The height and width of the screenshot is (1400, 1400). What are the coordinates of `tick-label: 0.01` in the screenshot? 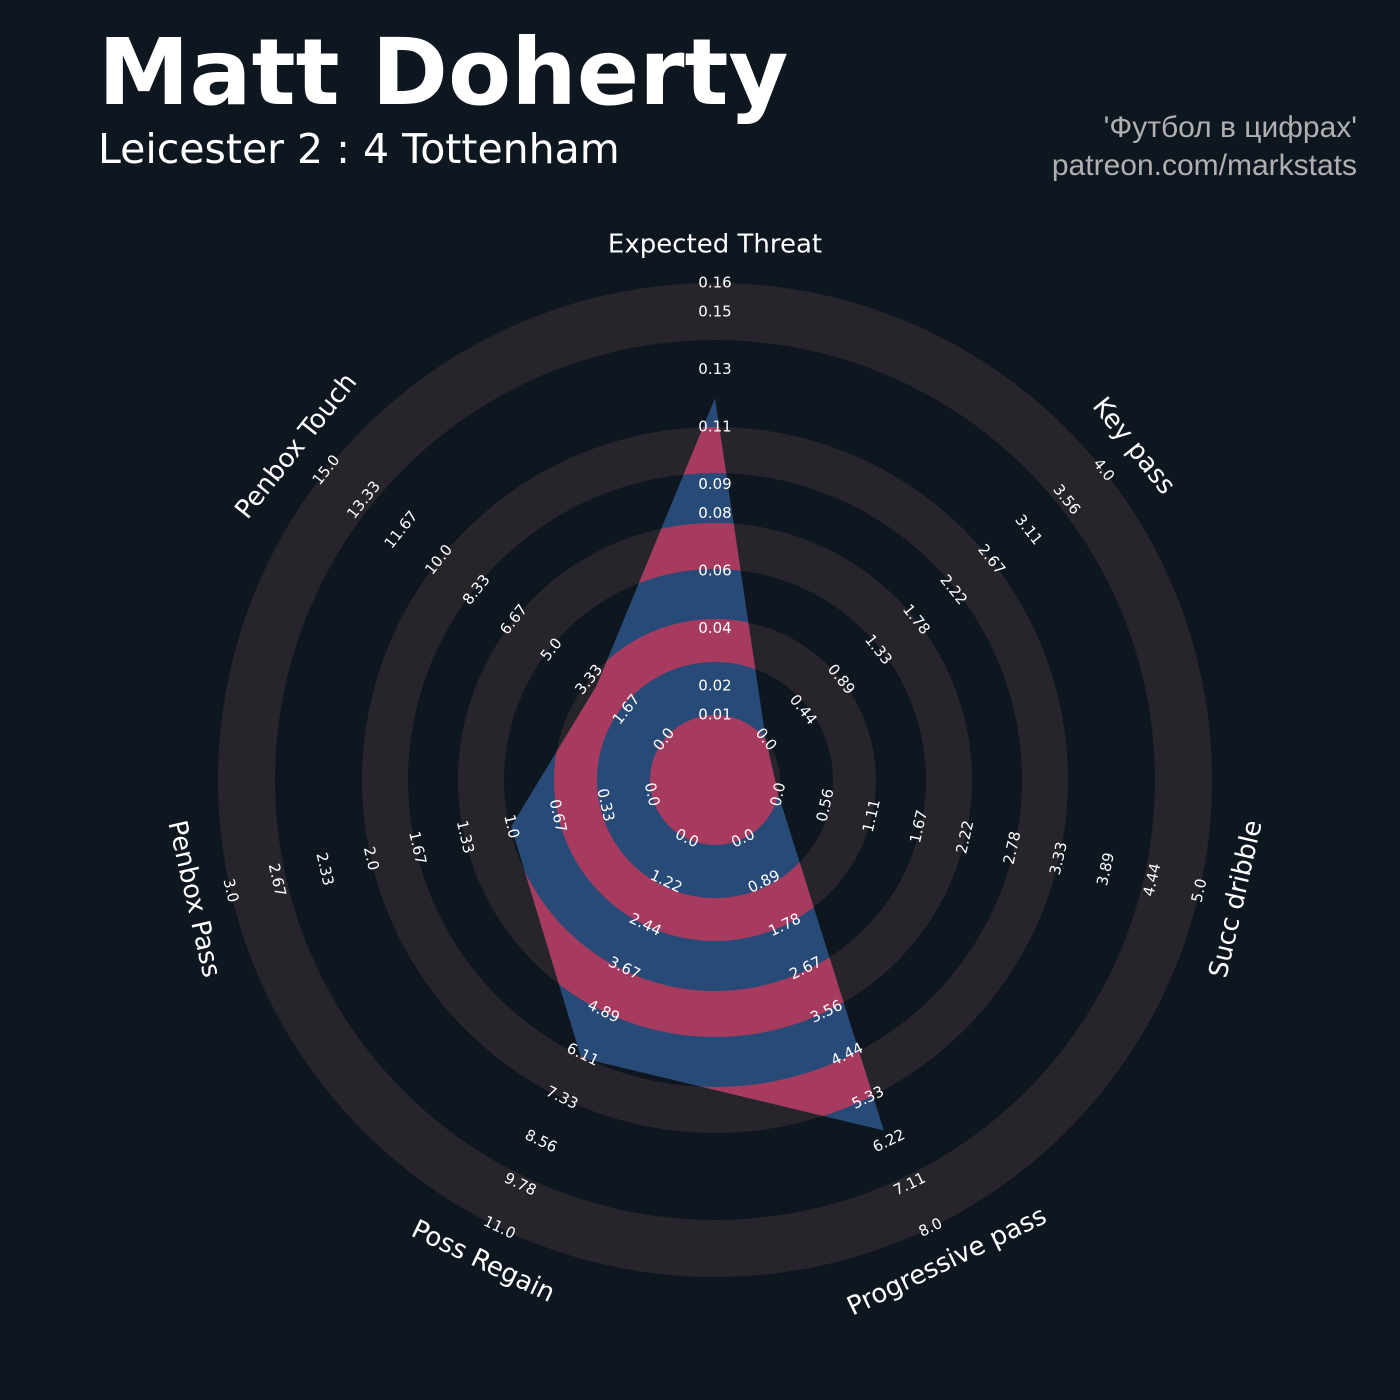 It's located at (714, 715).